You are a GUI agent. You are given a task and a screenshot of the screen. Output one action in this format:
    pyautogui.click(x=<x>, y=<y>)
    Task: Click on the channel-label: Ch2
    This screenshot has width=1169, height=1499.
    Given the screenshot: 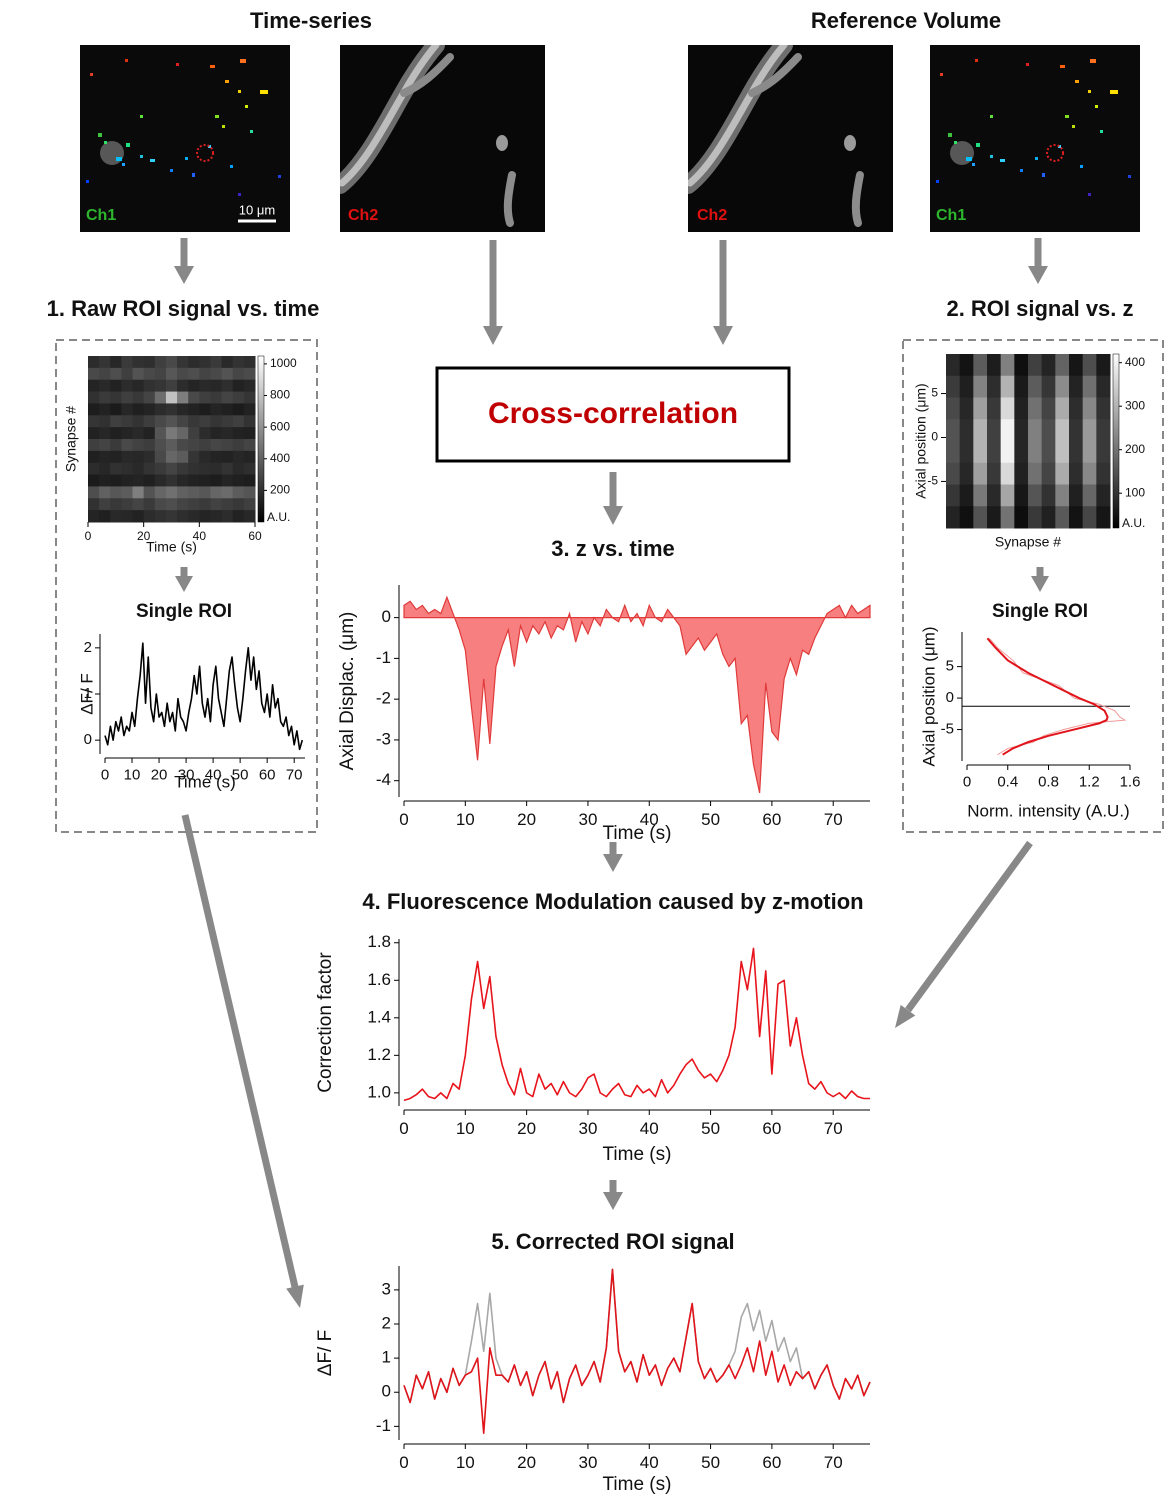 What is the action you would take?
    pyautogui.click(x=363, y=215)
    